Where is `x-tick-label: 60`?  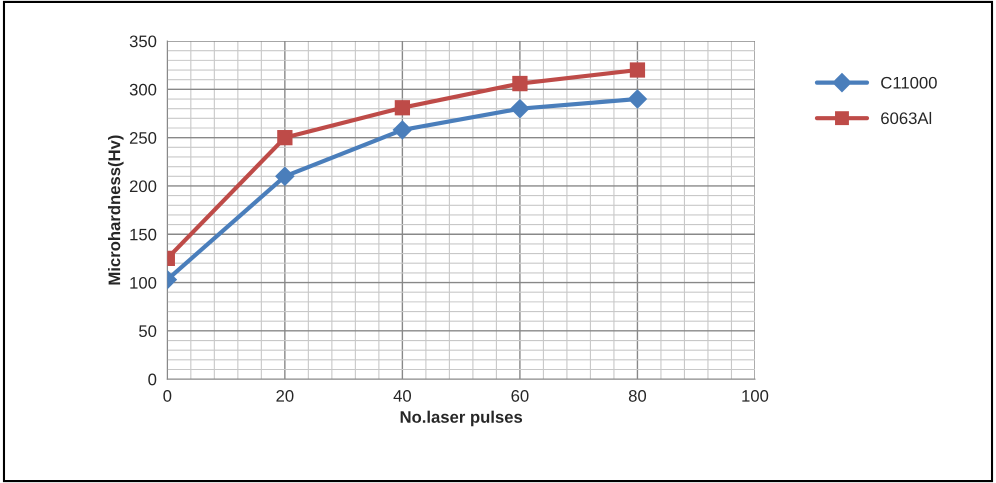
x-tick-label: 60 is located at coordinates (520, 396).